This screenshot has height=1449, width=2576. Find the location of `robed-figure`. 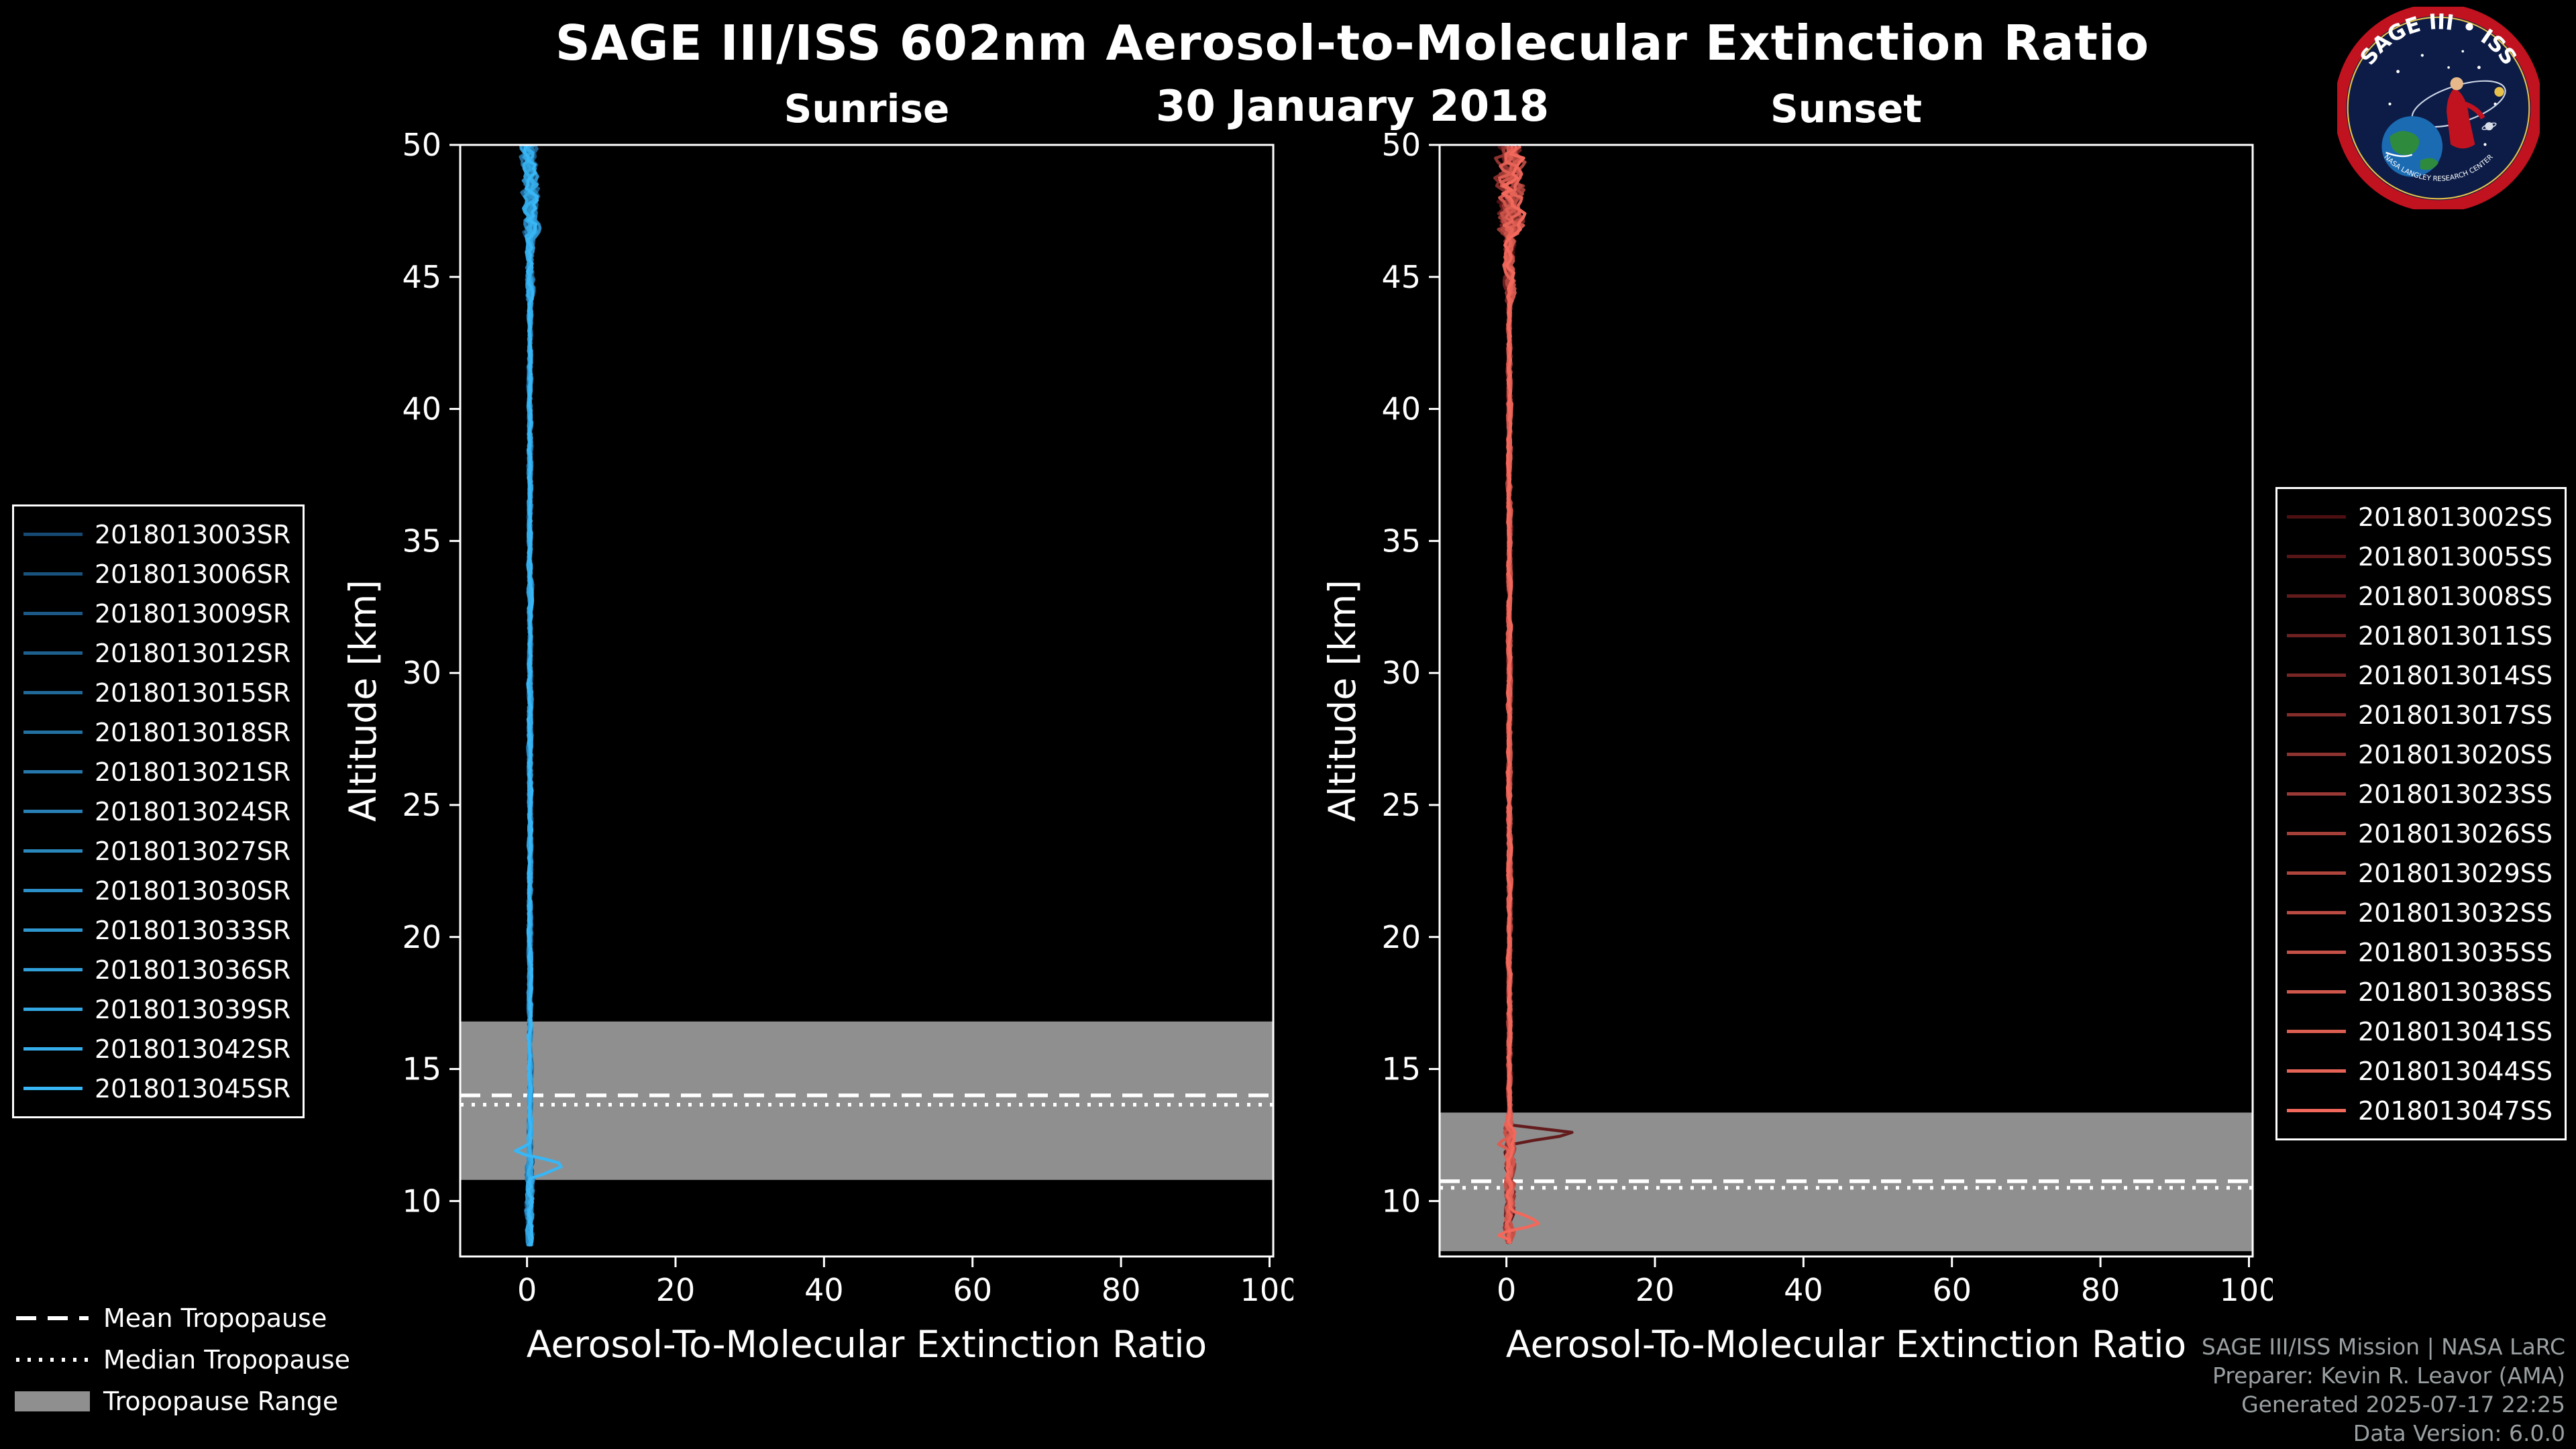

robed-figure is located at coordinates (2466, 113).